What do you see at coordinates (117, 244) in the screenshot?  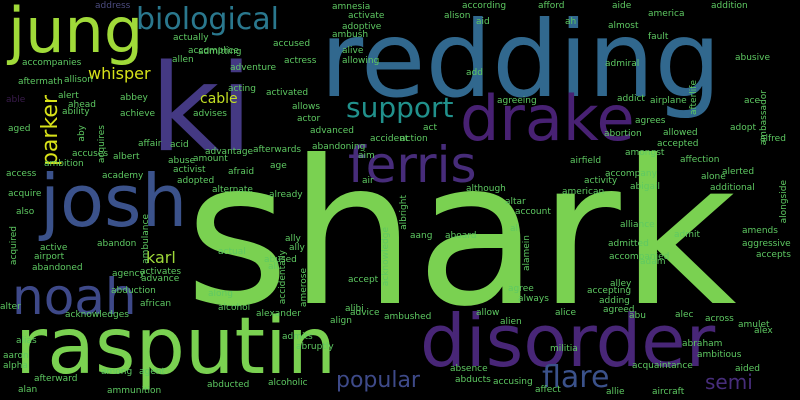 I see `cloud-word: abandon` at bounding box center [117, 244].